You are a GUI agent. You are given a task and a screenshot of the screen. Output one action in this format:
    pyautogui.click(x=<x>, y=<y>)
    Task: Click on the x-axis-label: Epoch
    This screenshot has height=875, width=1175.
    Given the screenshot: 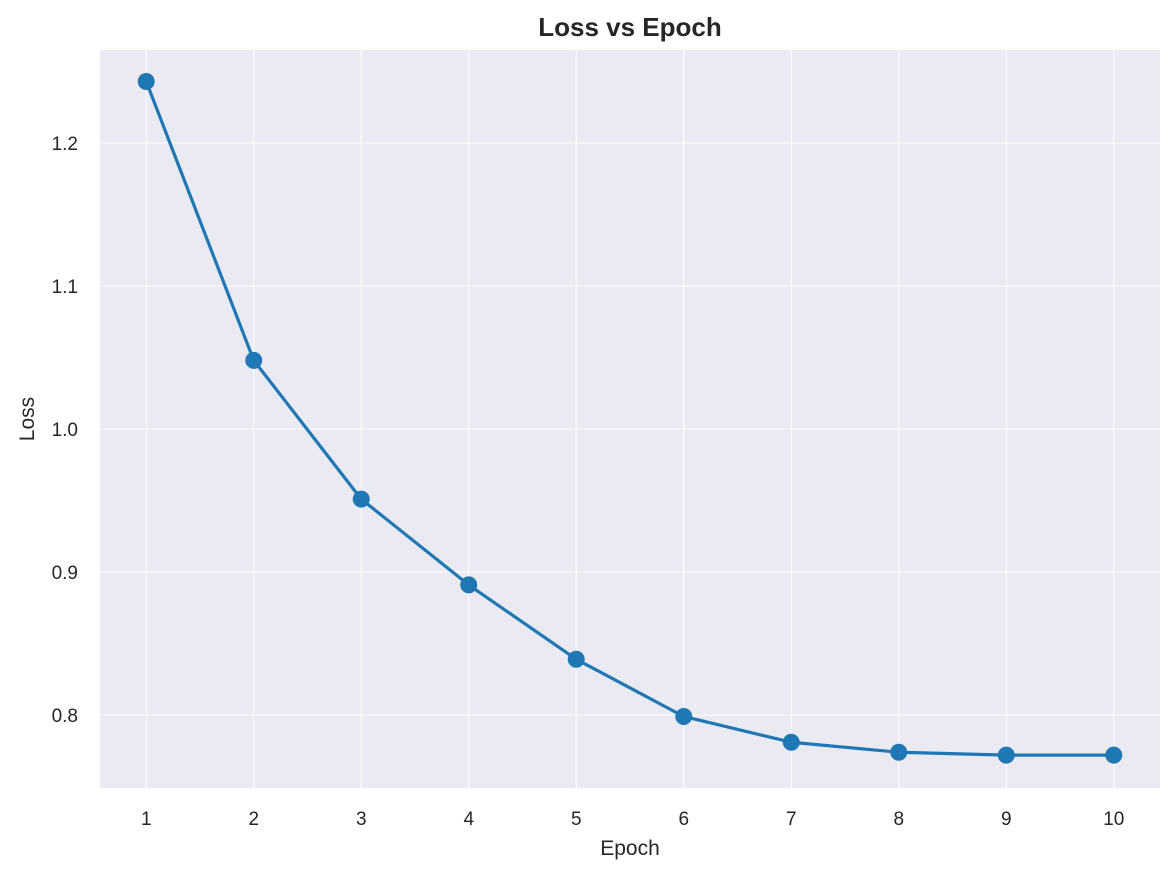 What is the action you would take?
    pyautogui.click(x=630, y=848)
    